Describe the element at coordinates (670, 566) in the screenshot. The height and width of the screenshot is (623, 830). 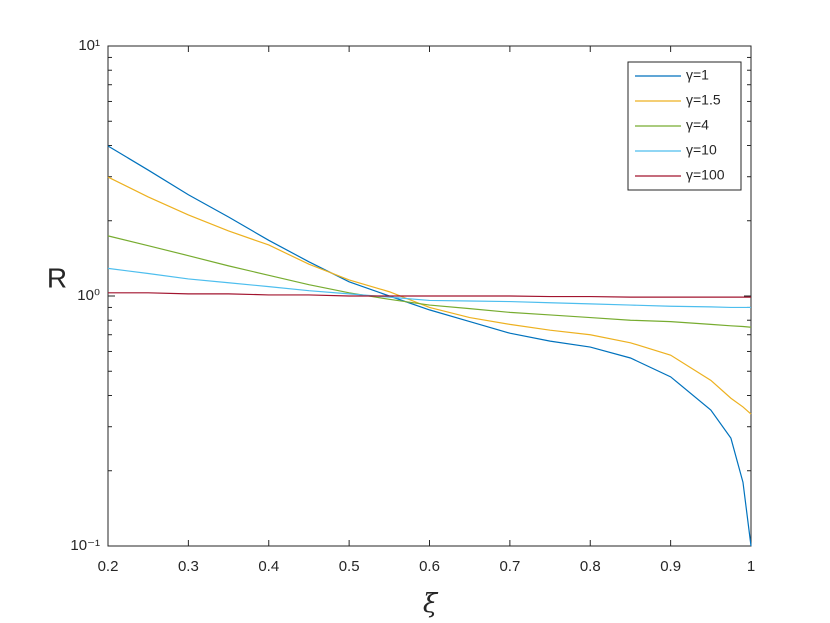
I see `x-tick-label: 0.9` at that location.